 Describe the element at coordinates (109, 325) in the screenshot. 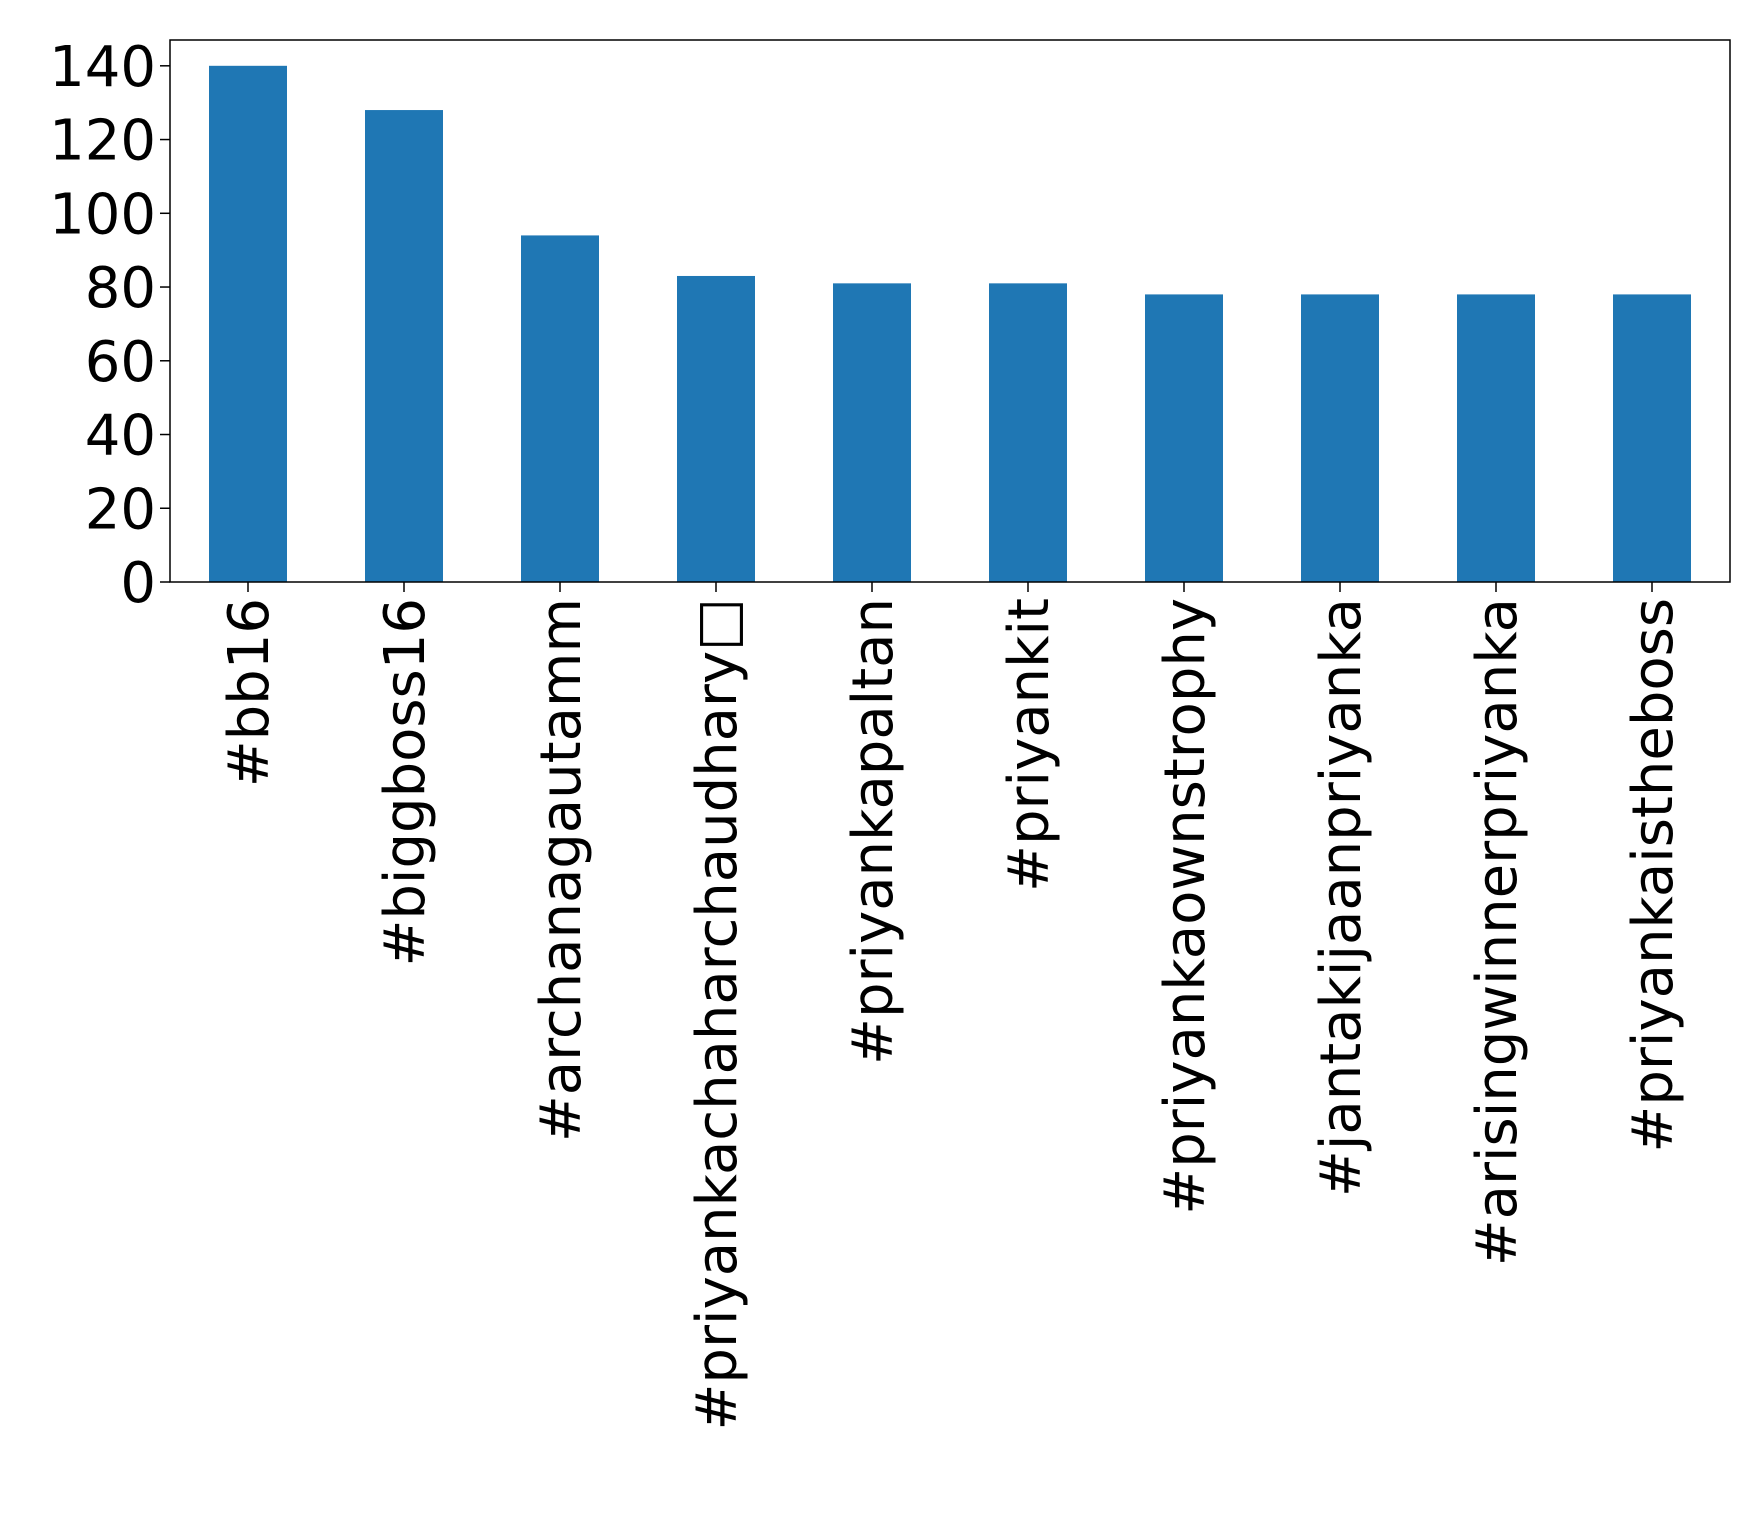

I see `y-axis: 0 20 40 60 80 100 120 140` at that location.